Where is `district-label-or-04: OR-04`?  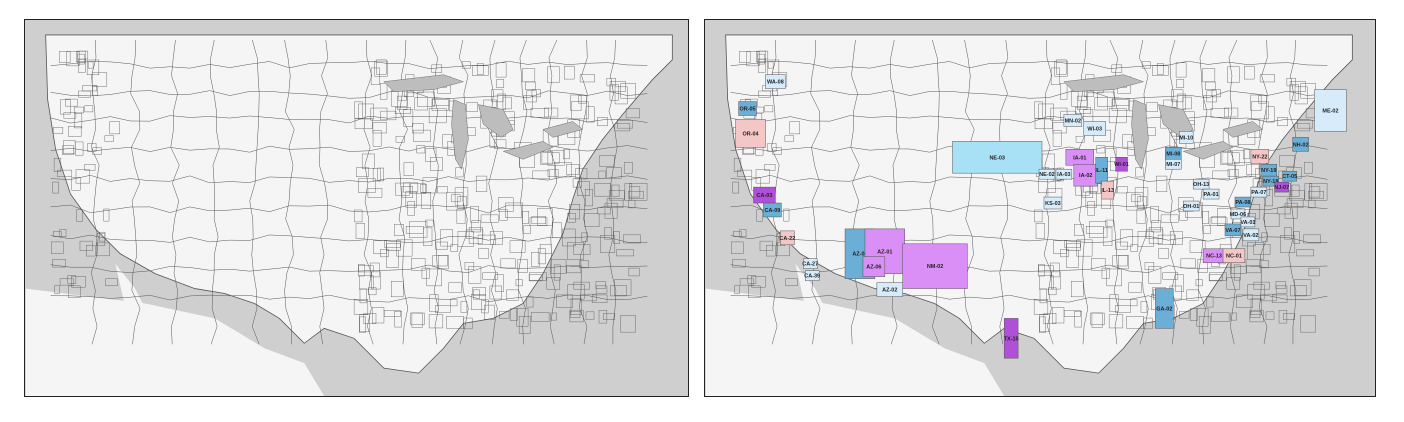 district-label-or-04: OR-04 is located at coordinates (750, 134).